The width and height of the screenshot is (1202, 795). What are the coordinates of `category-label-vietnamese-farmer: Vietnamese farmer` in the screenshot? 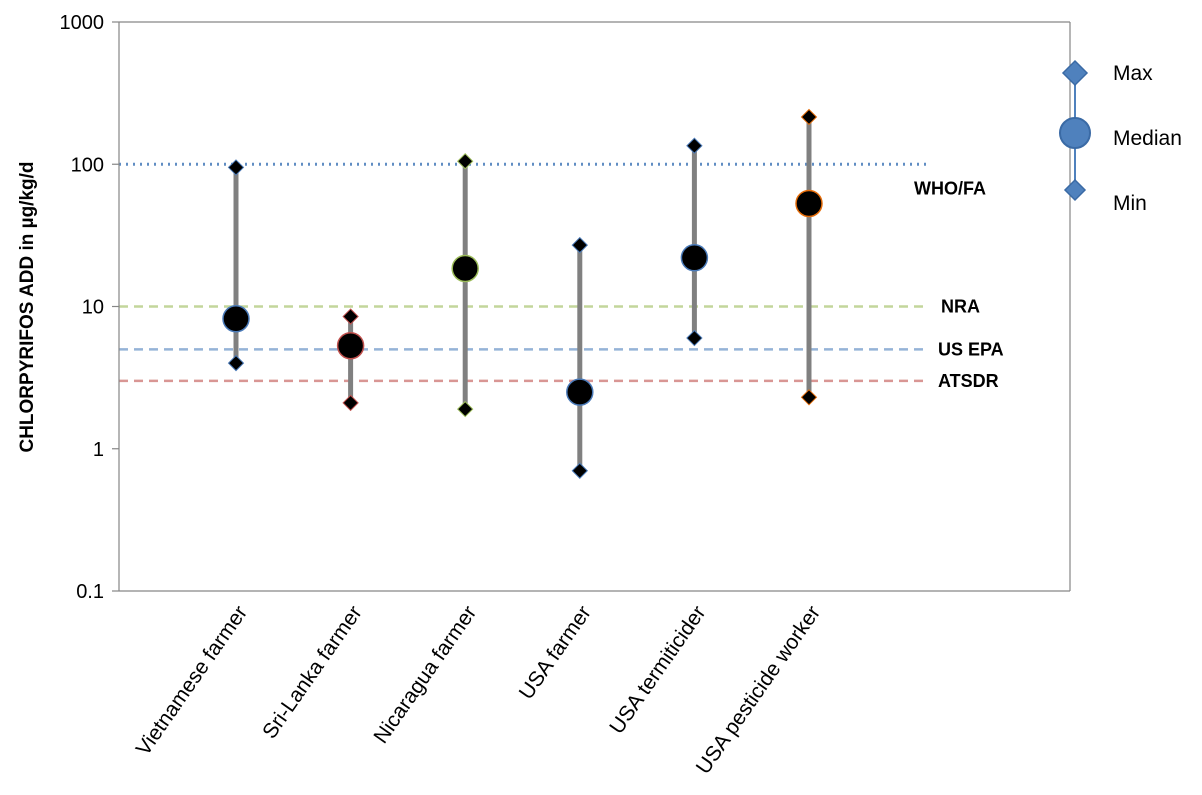 It's located at (192, 681).